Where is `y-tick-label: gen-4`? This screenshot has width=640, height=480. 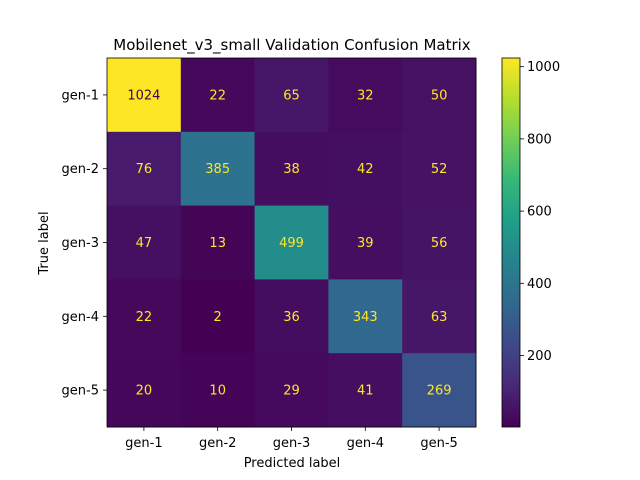
y-tick-label: gen-4 is located at coordinates (80, 317).